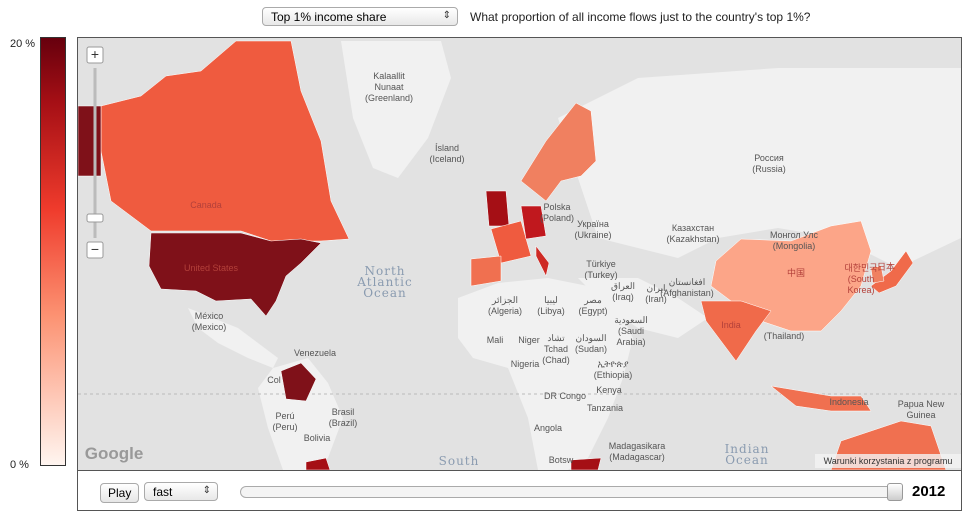 The image size is (975, 521). Describe the element at coordinates (693, 228) in the screenshot. I see `country-label: Казахстан` at that location.